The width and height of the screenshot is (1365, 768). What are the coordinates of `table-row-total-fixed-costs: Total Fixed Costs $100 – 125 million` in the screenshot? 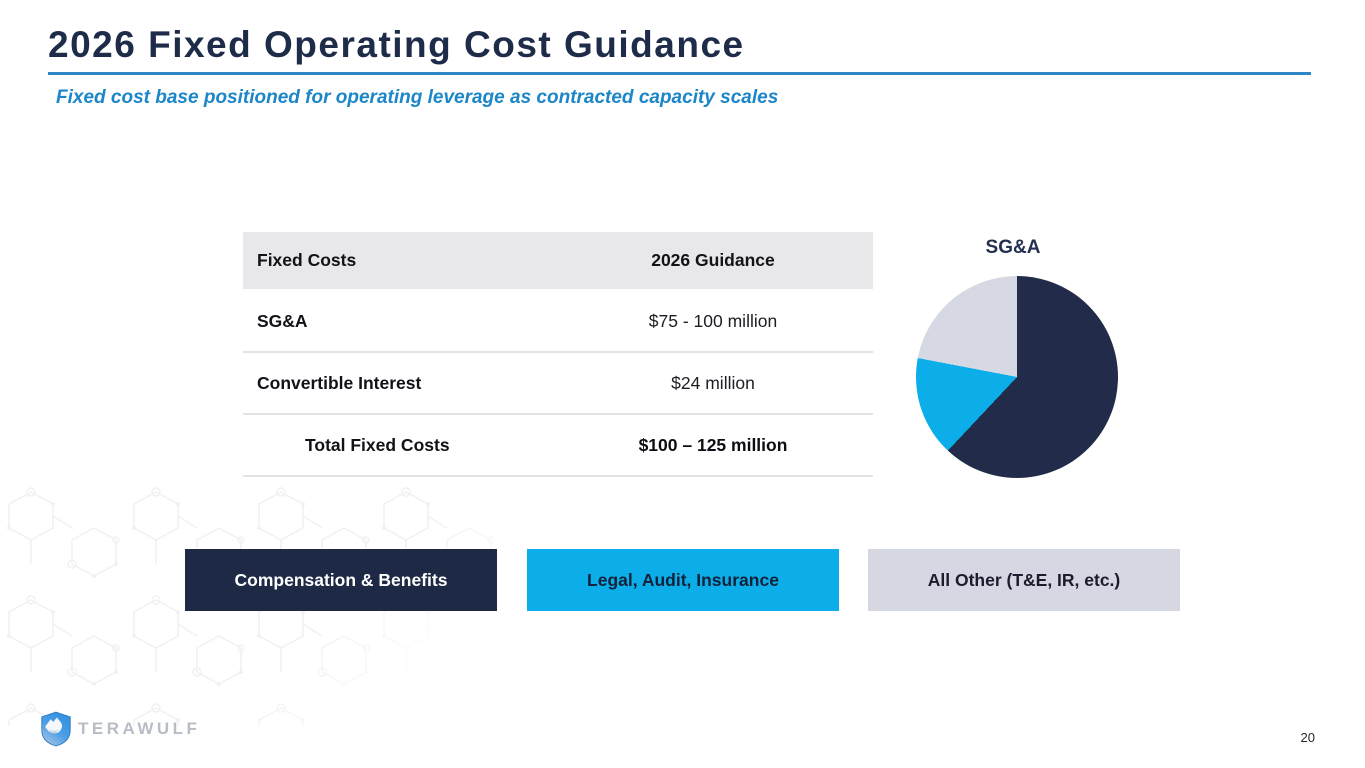 It's located at (558, 445).